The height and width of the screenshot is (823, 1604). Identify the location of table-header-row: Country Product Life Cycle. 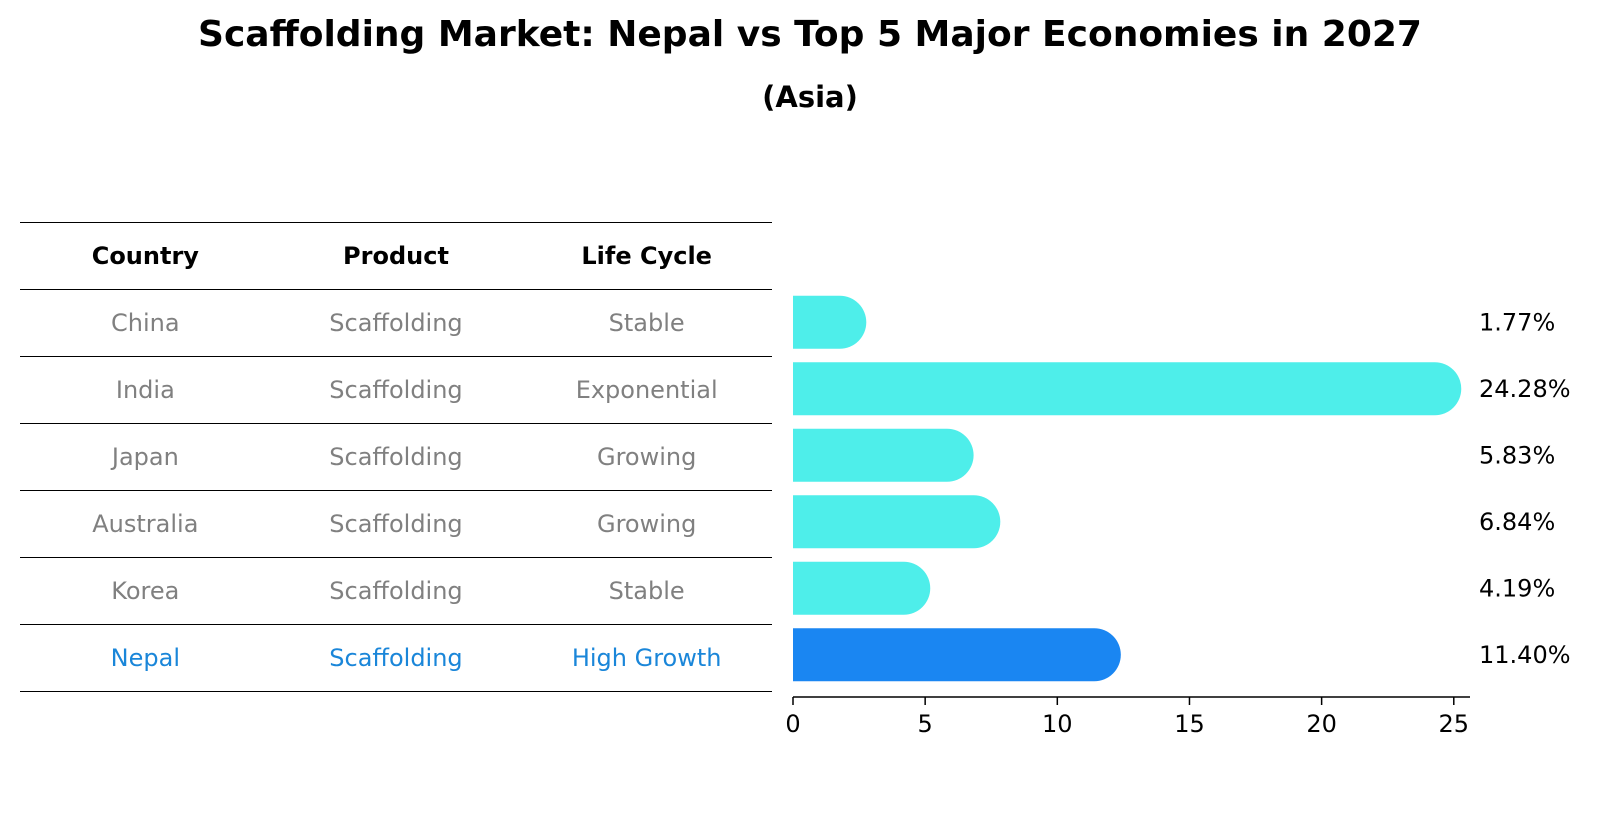
(396, 256).